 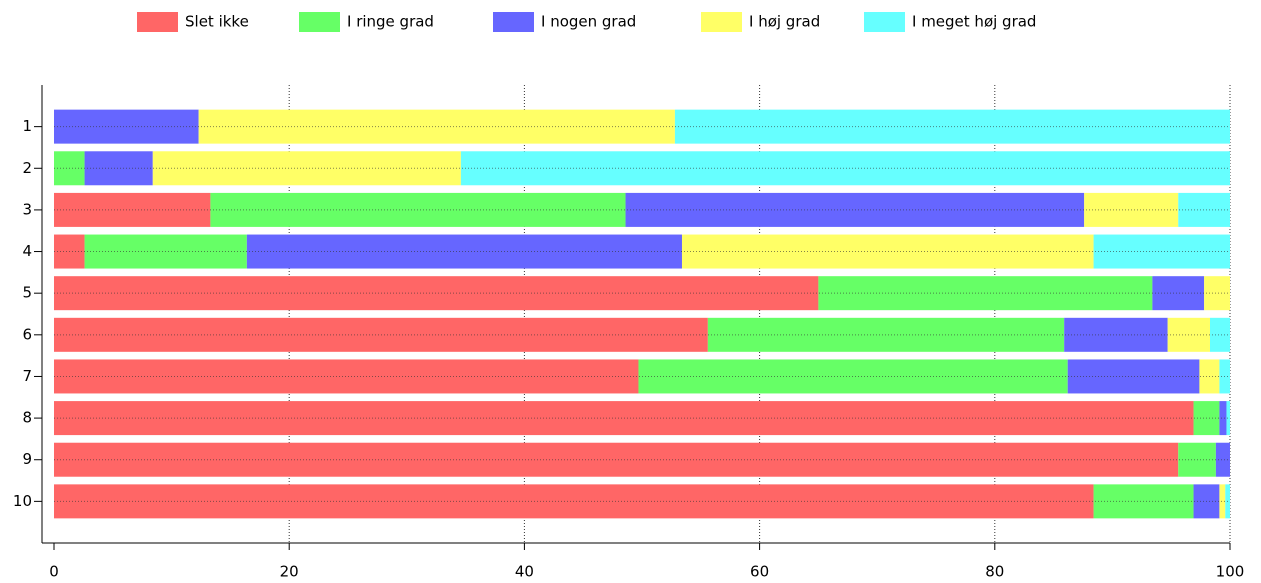 I want to click on x-tick-label: 20, so click(x=289, y=572).